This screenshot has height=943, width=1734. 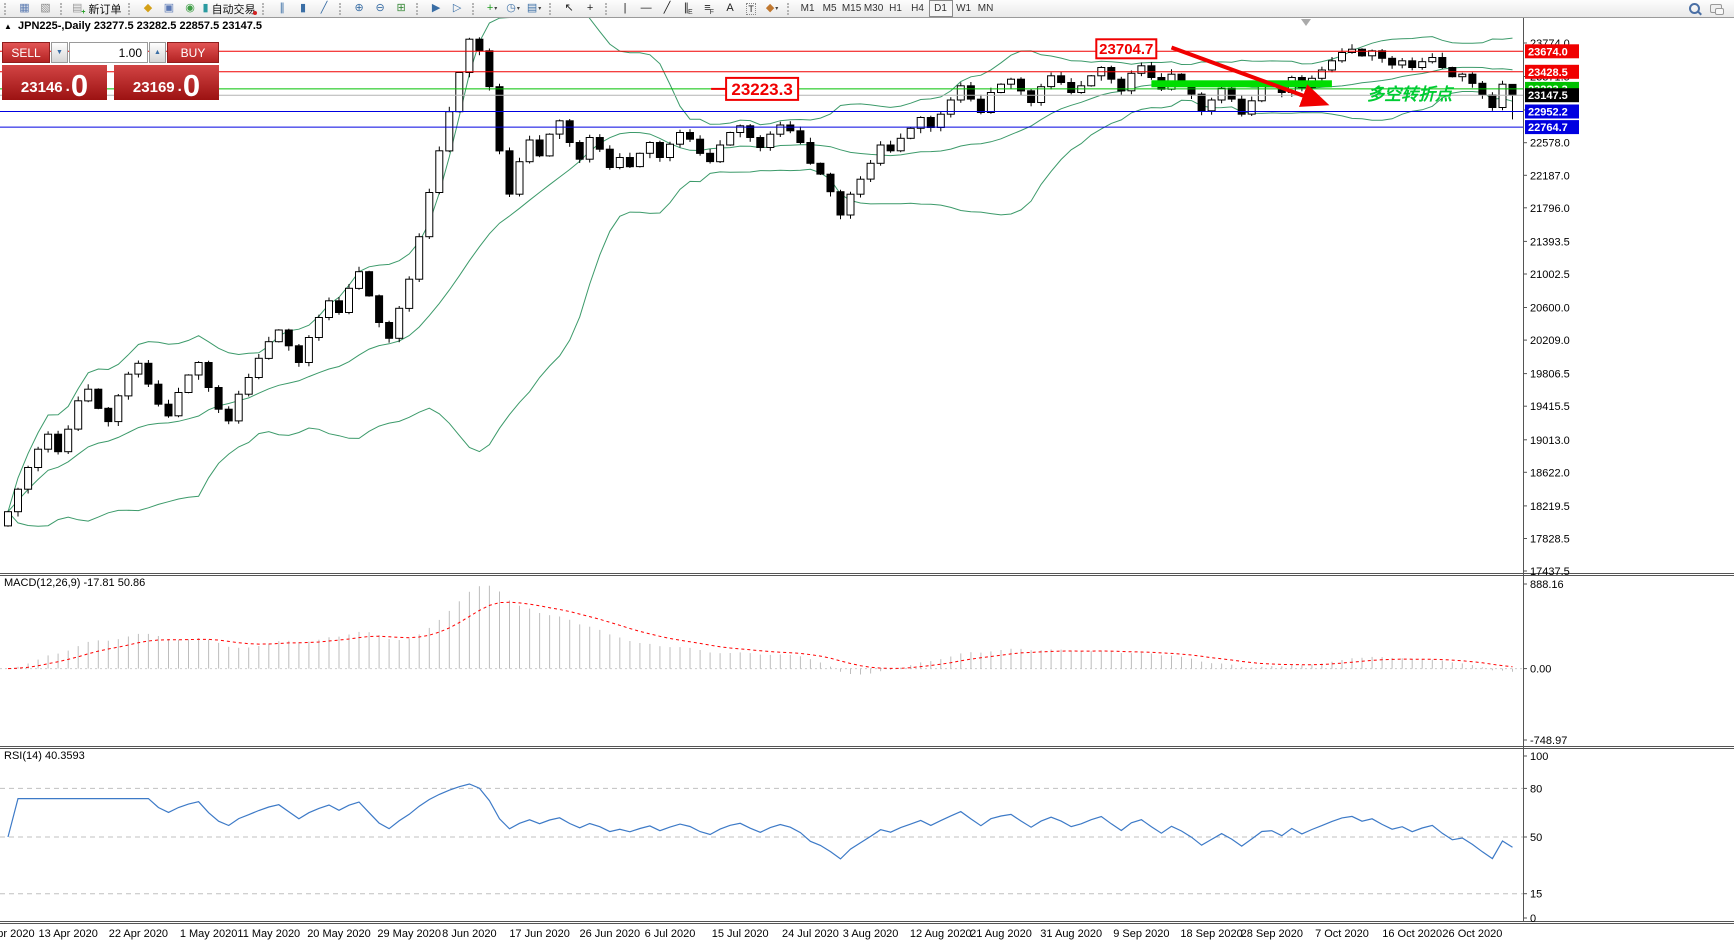 I want to click on text-label-button: T, so click(x=751, y=8).